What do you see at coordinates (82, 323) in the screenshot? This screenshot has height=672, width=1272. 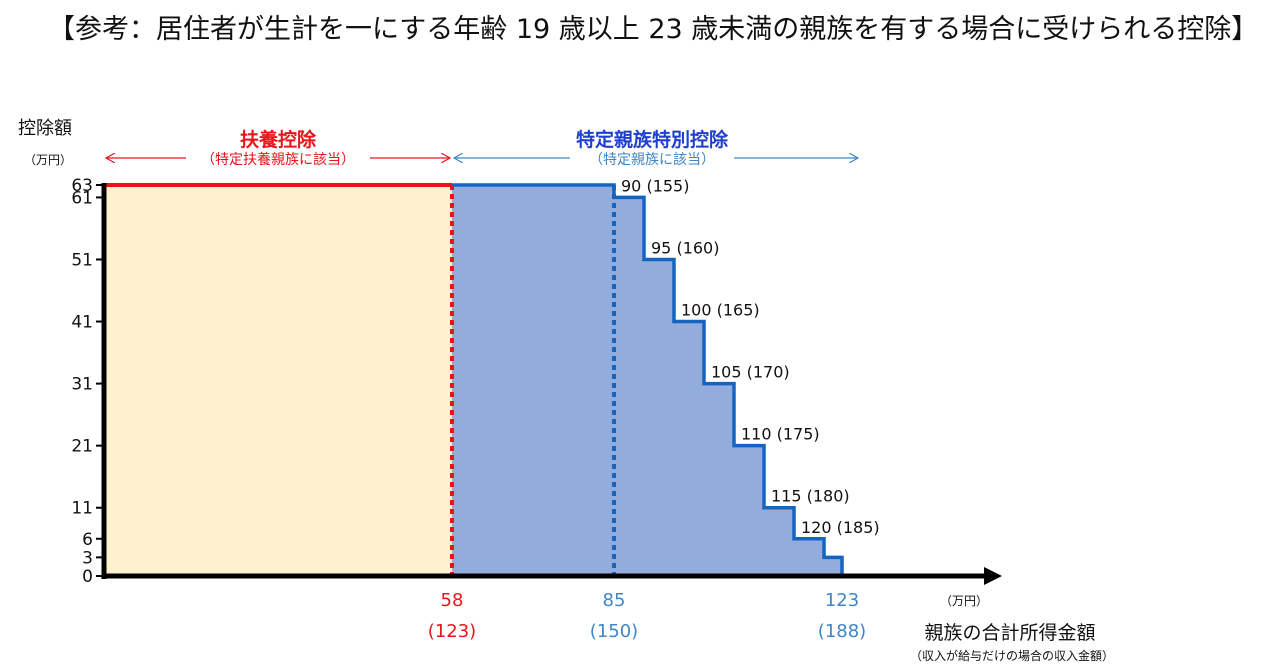 I see `y-tick-label: 41` at bounding box center [82, 323].